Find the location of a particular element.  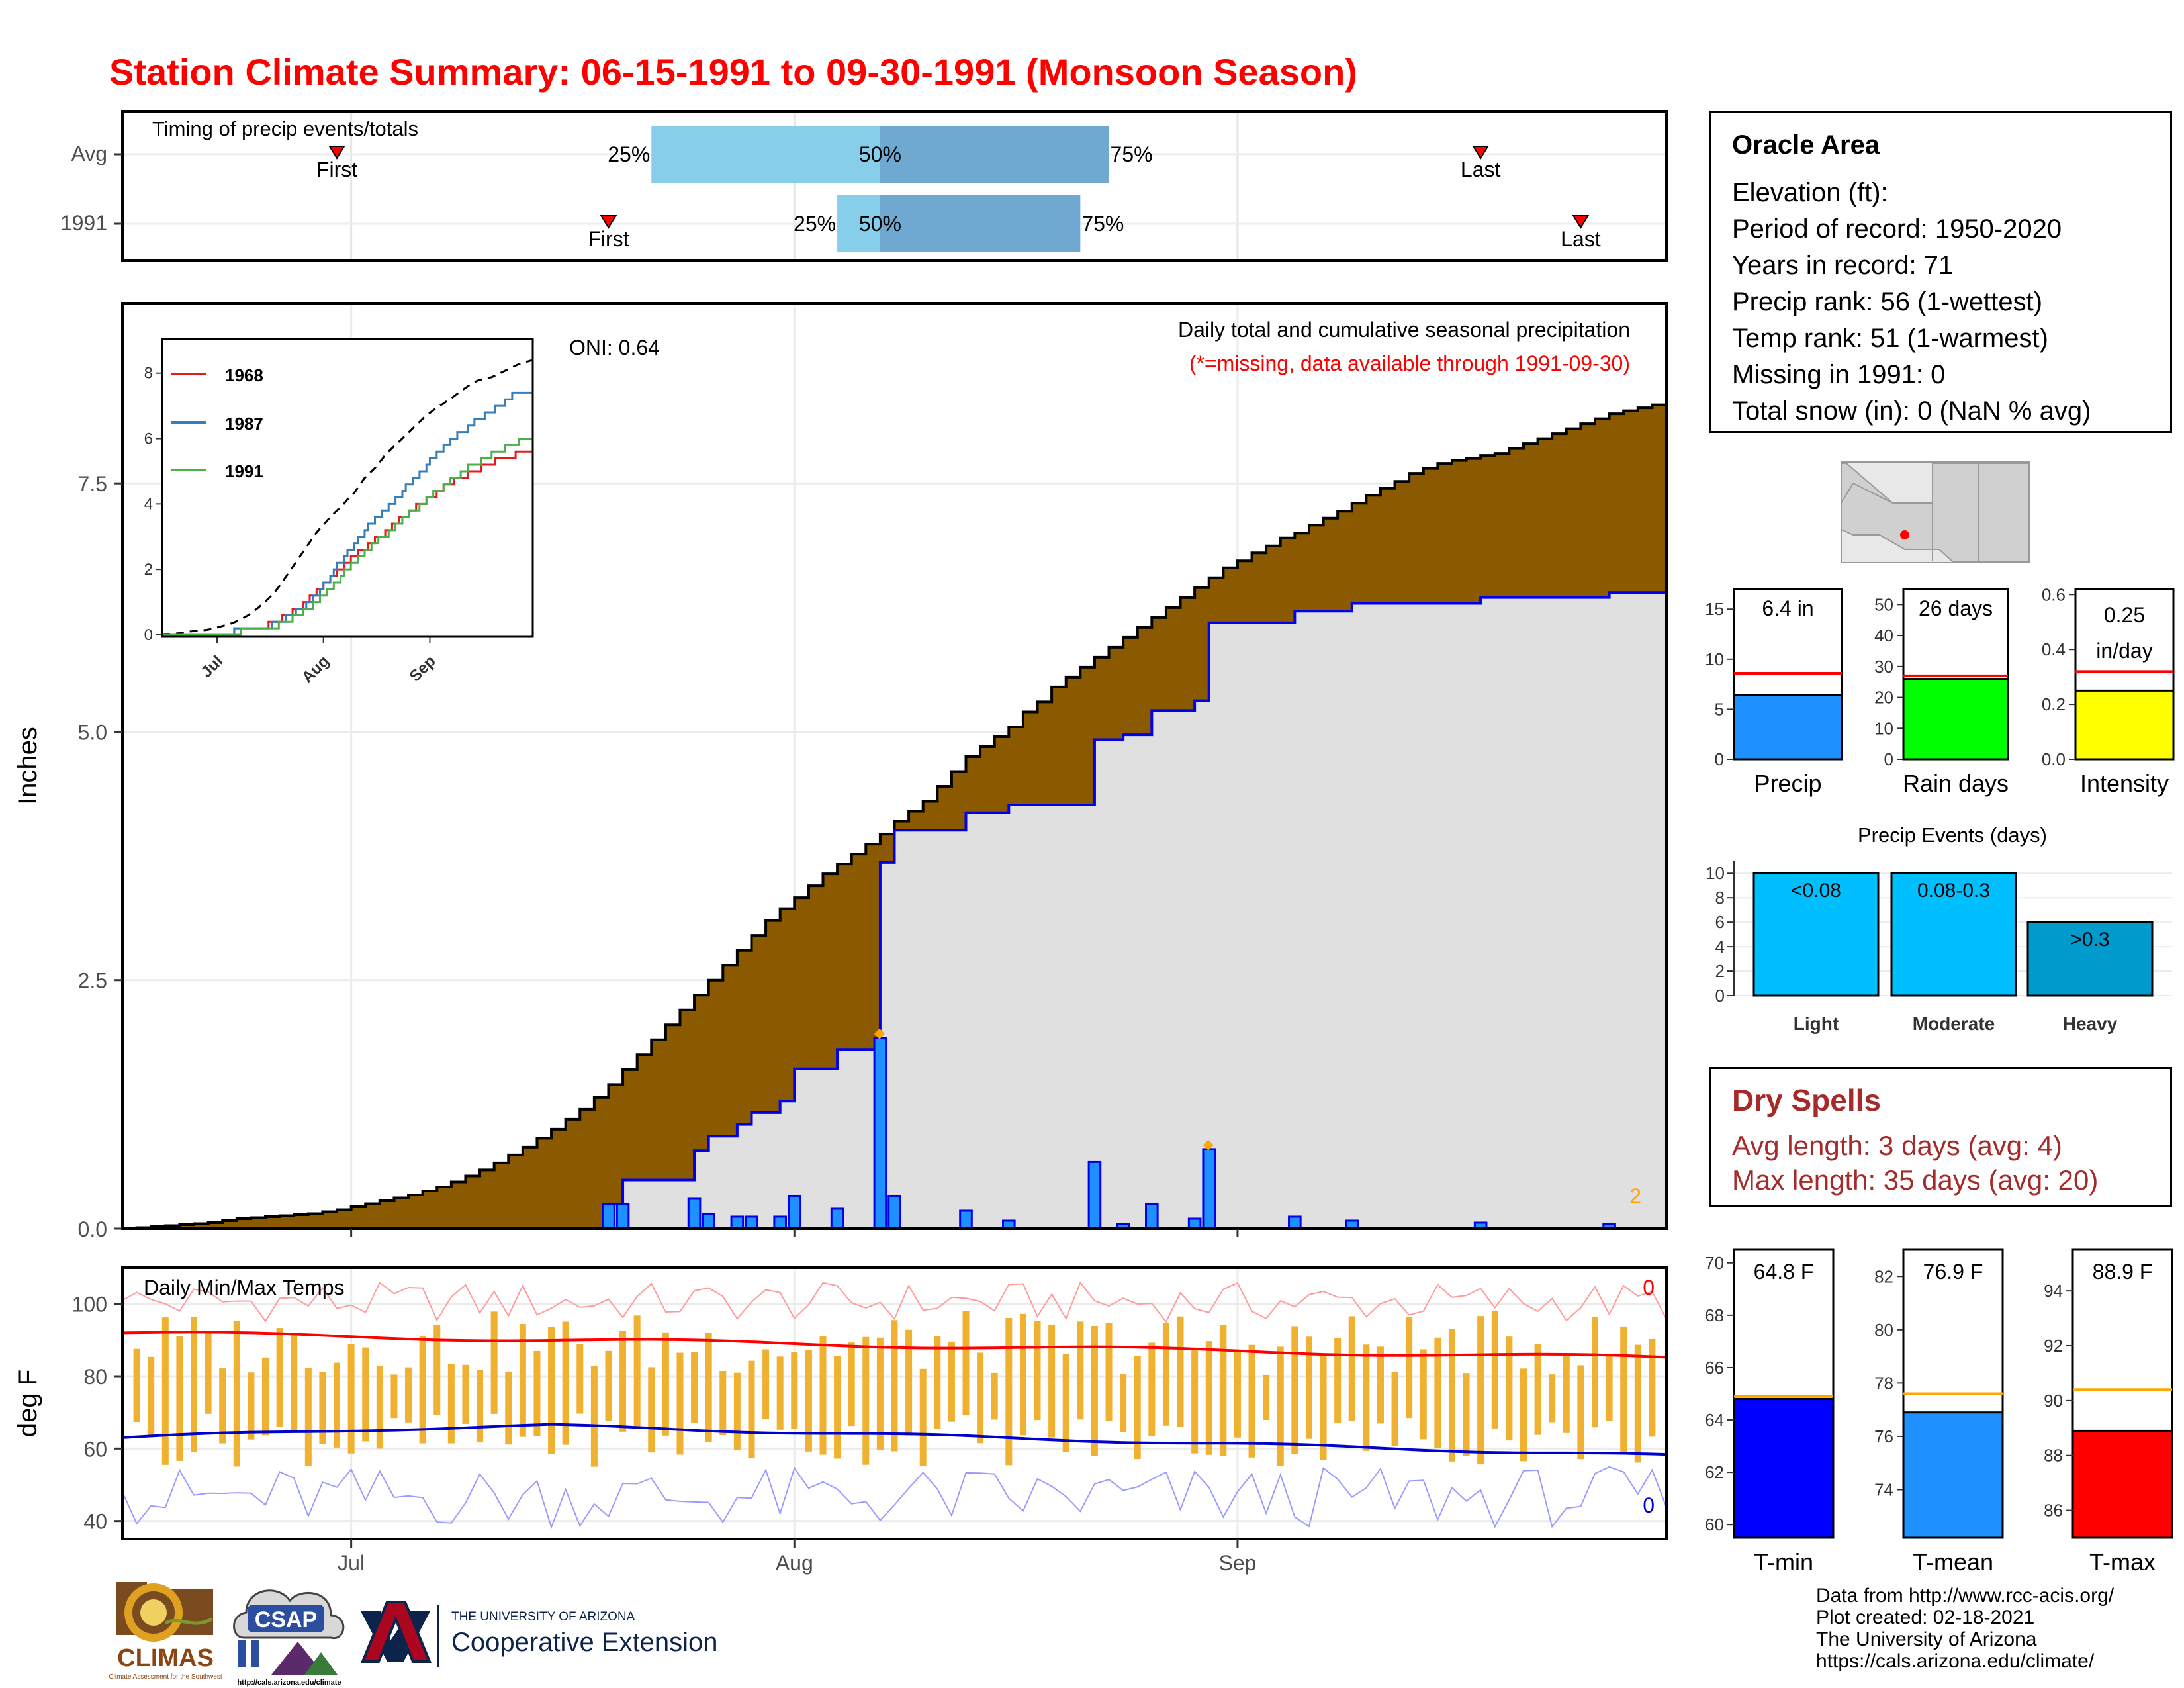

temp-y-axis: 40 60 80 100 is located at coordinates (97, 1413).